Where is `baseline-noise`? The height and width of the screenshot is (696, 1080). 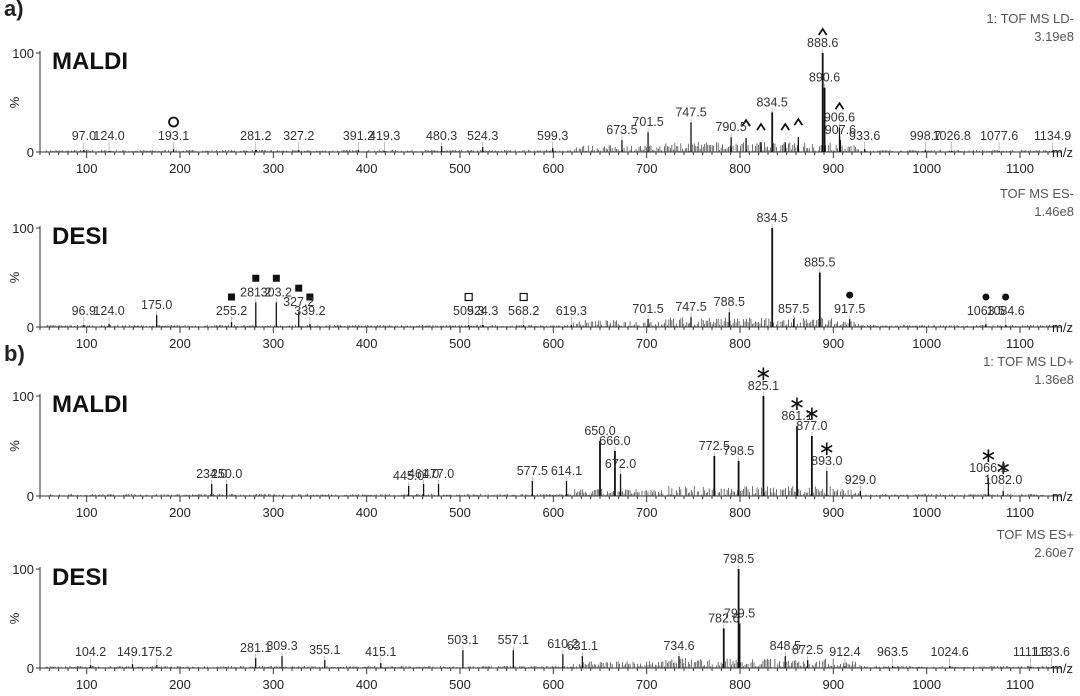
baseline-noise is located at coordinates (552, 491).